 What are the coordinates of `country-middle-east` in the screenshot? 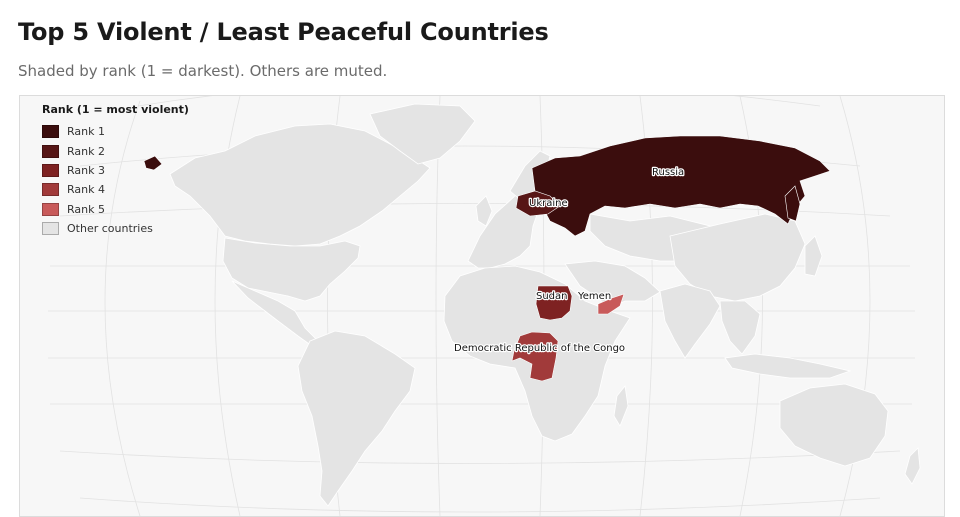 It's located at (612, 284).